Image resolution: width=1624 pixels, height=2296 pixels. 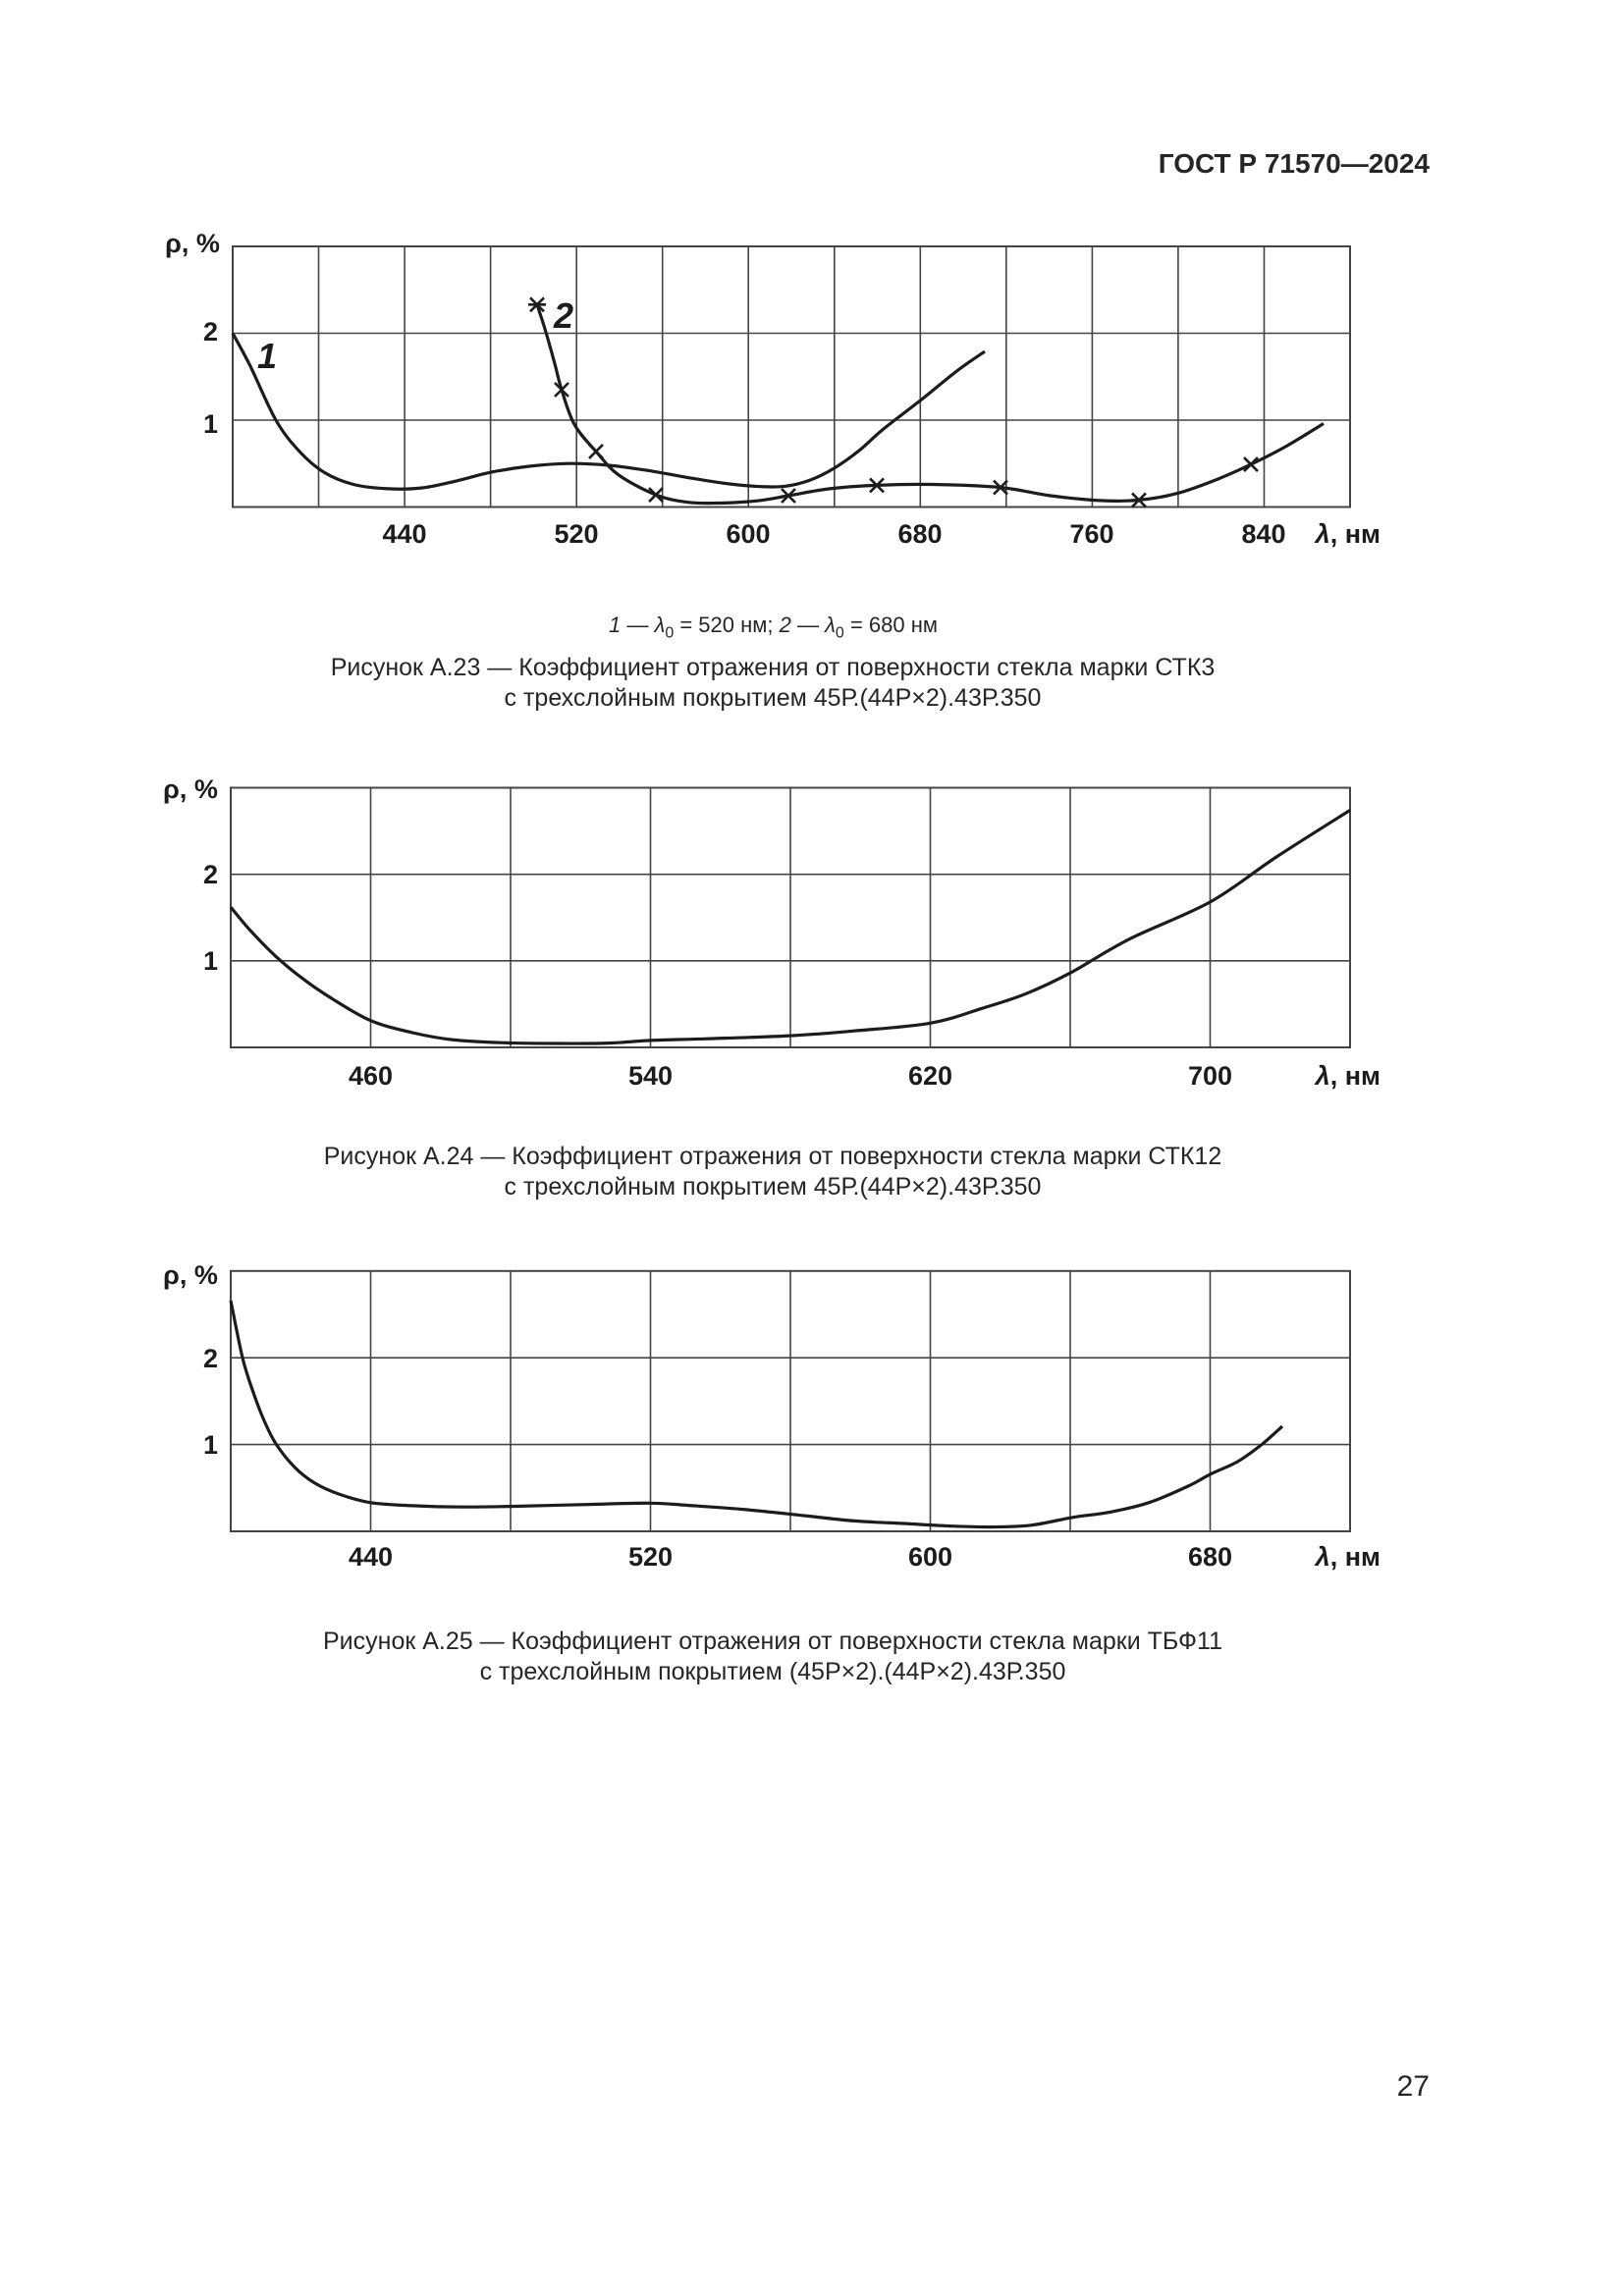 I want to click on svg-text: 840, so click(x=1263, y=534).